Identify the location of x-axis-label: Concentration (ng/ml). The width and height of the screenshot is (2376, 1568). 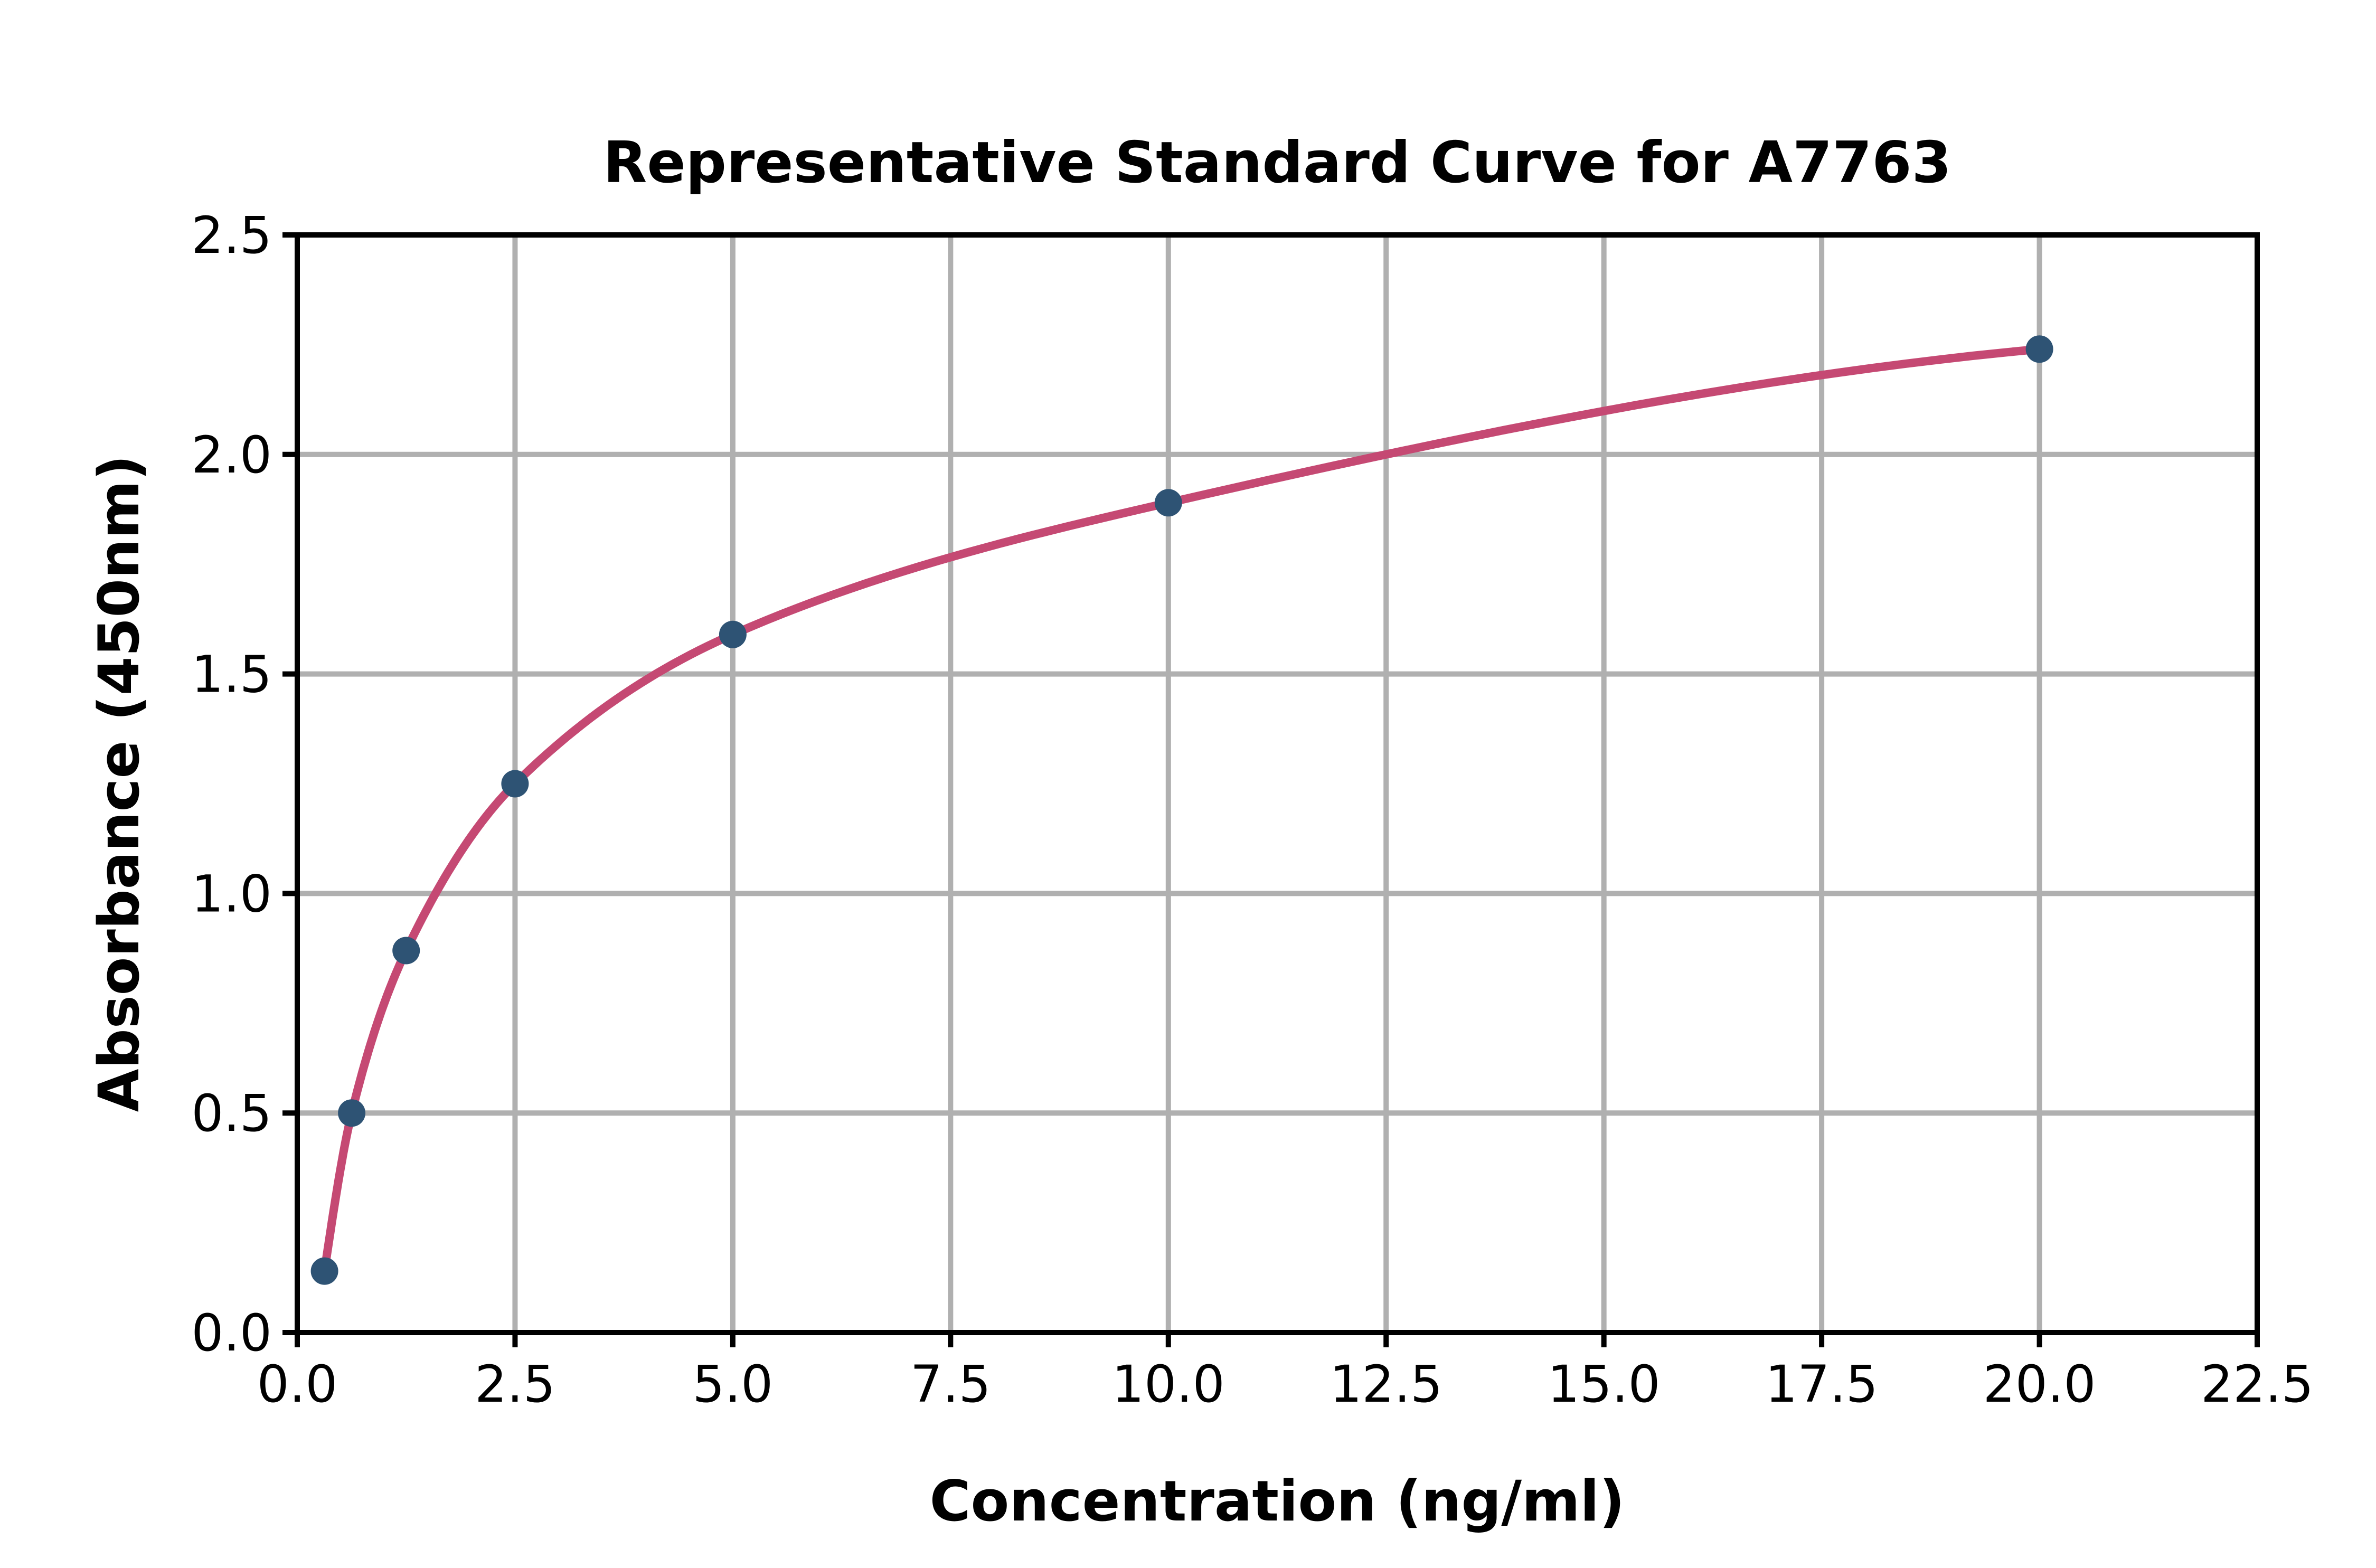
(1278, 1502).